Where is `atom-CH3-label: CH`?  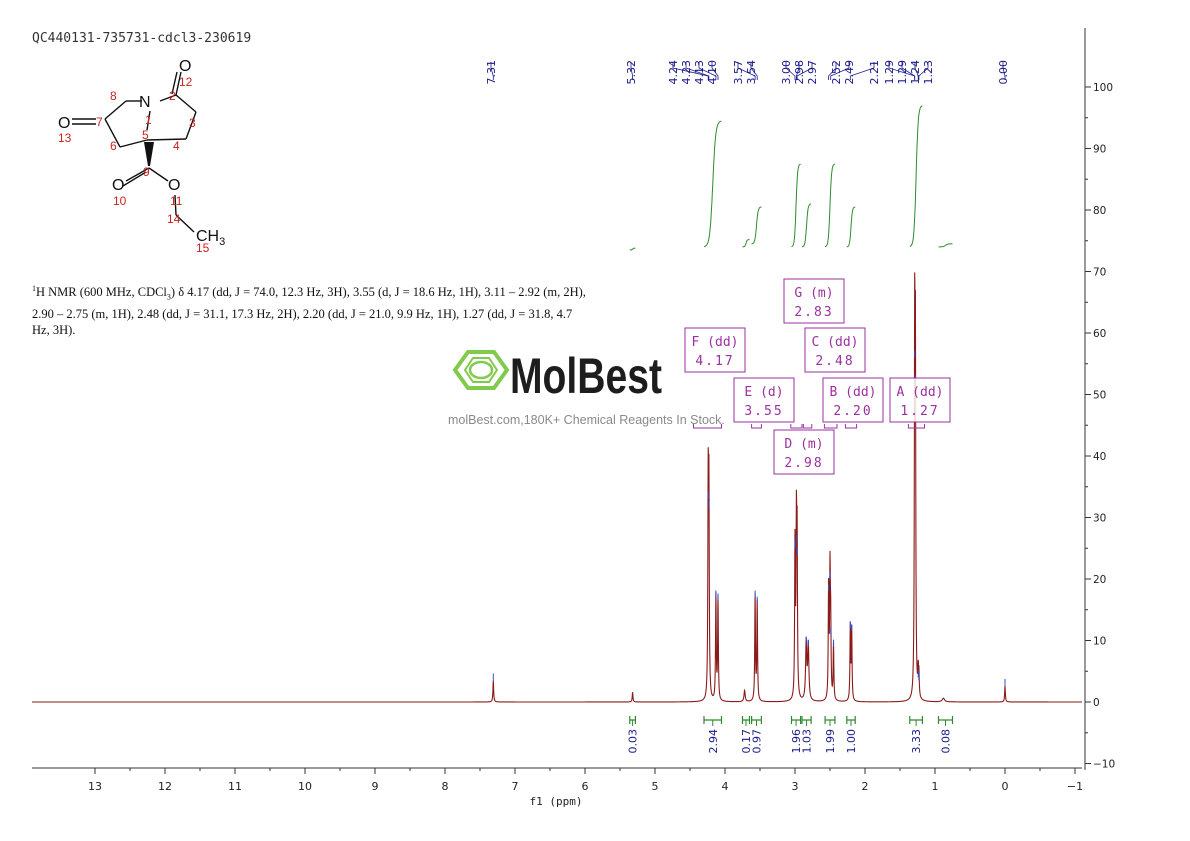
atom-CH3-label: CH is located at coordinates (207, 236).